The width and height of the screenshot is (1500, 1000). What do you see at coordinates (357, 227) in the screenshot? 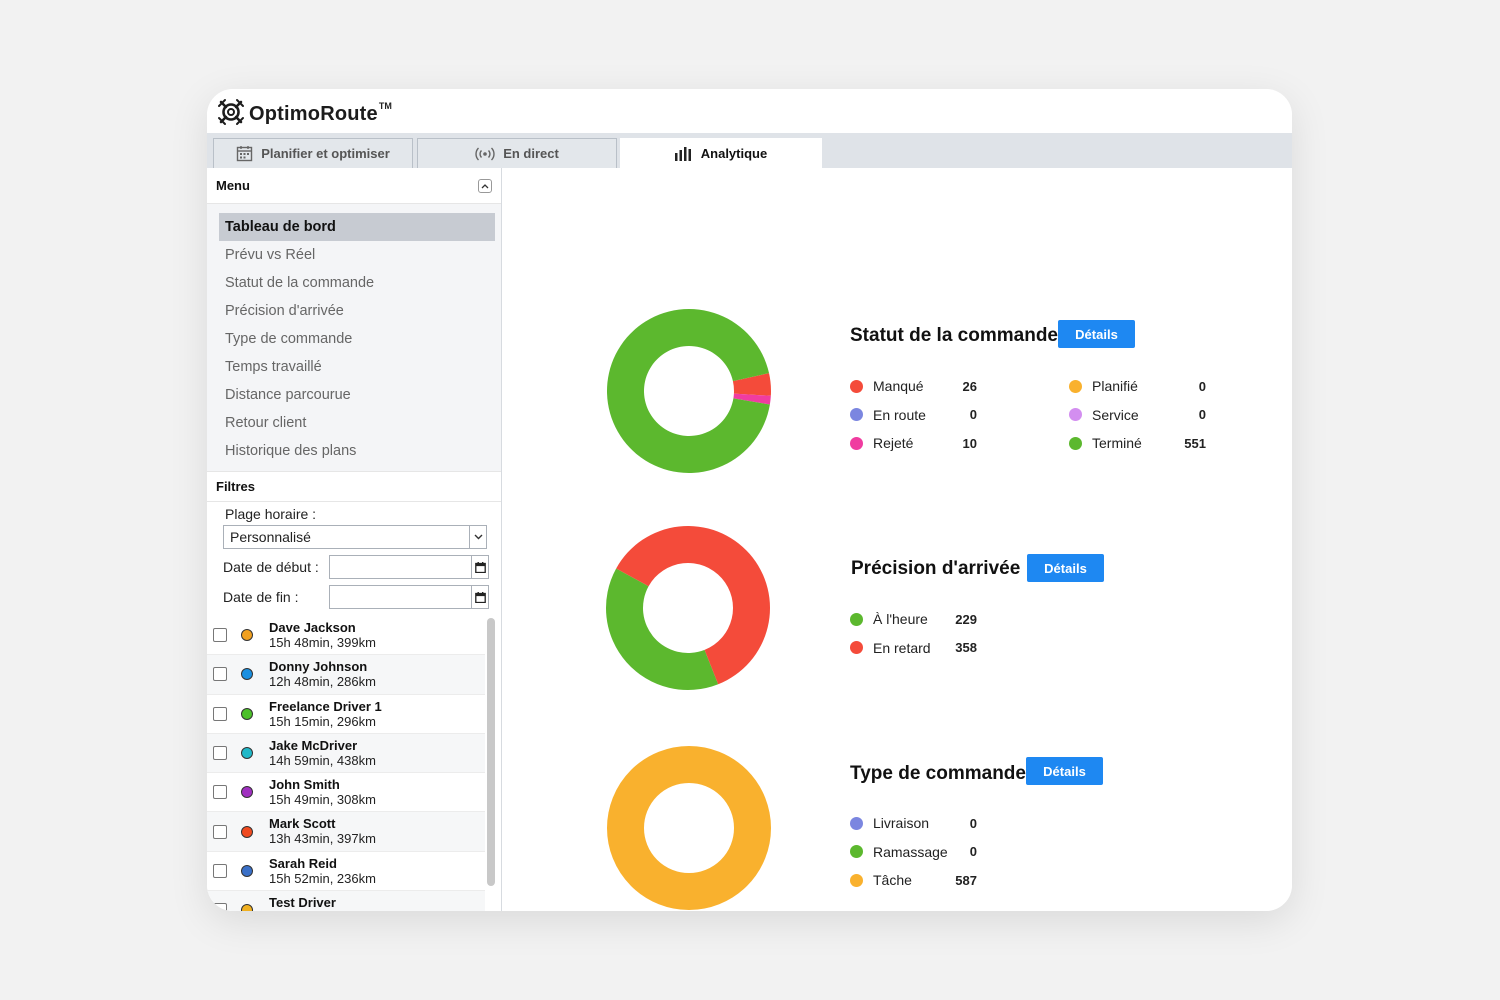
I see `menu-item-tableau-de-bord: Tableau de bord` at bounding box center [357, 227].